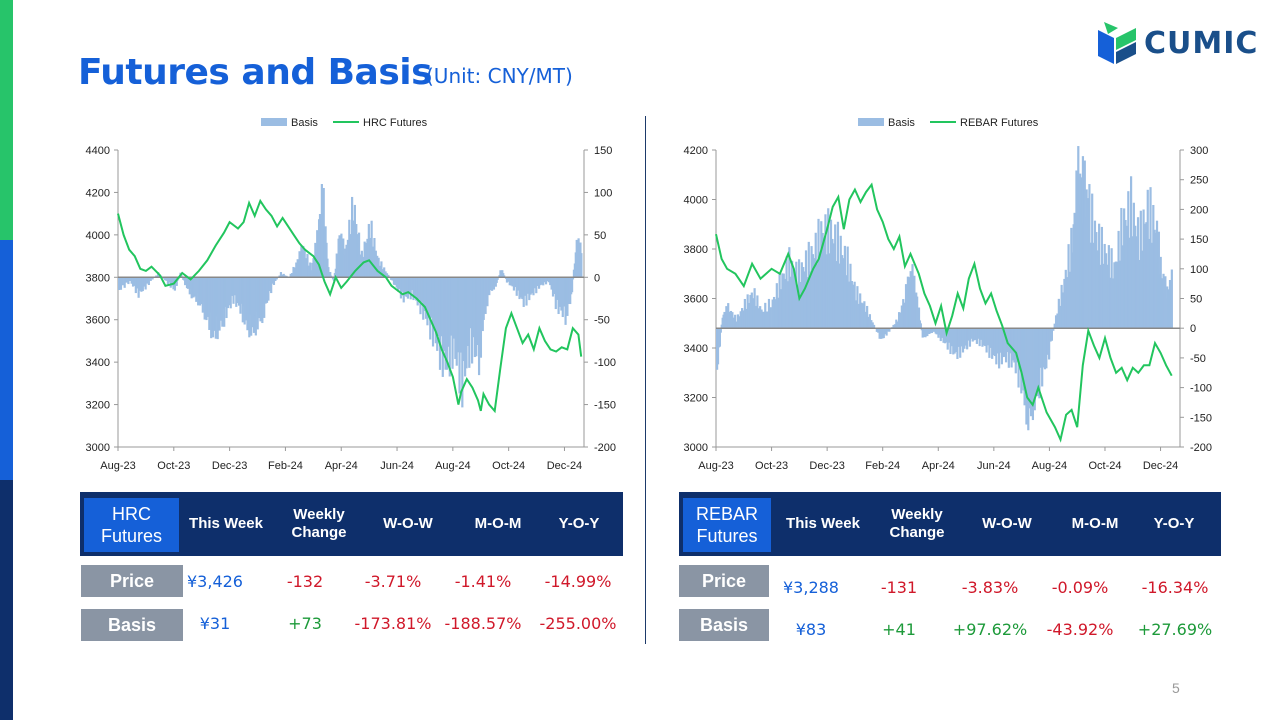  What do you see at coordinates (1199, 270) in the screenshot?
I see `right-tick-label: 100` at bounding box center [1199, 270].